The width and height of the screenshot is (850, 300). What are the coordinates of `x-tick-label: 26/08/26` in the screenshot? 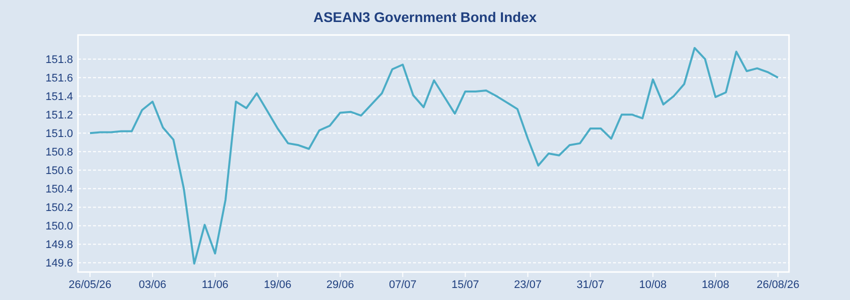 It's located at (778, 285).